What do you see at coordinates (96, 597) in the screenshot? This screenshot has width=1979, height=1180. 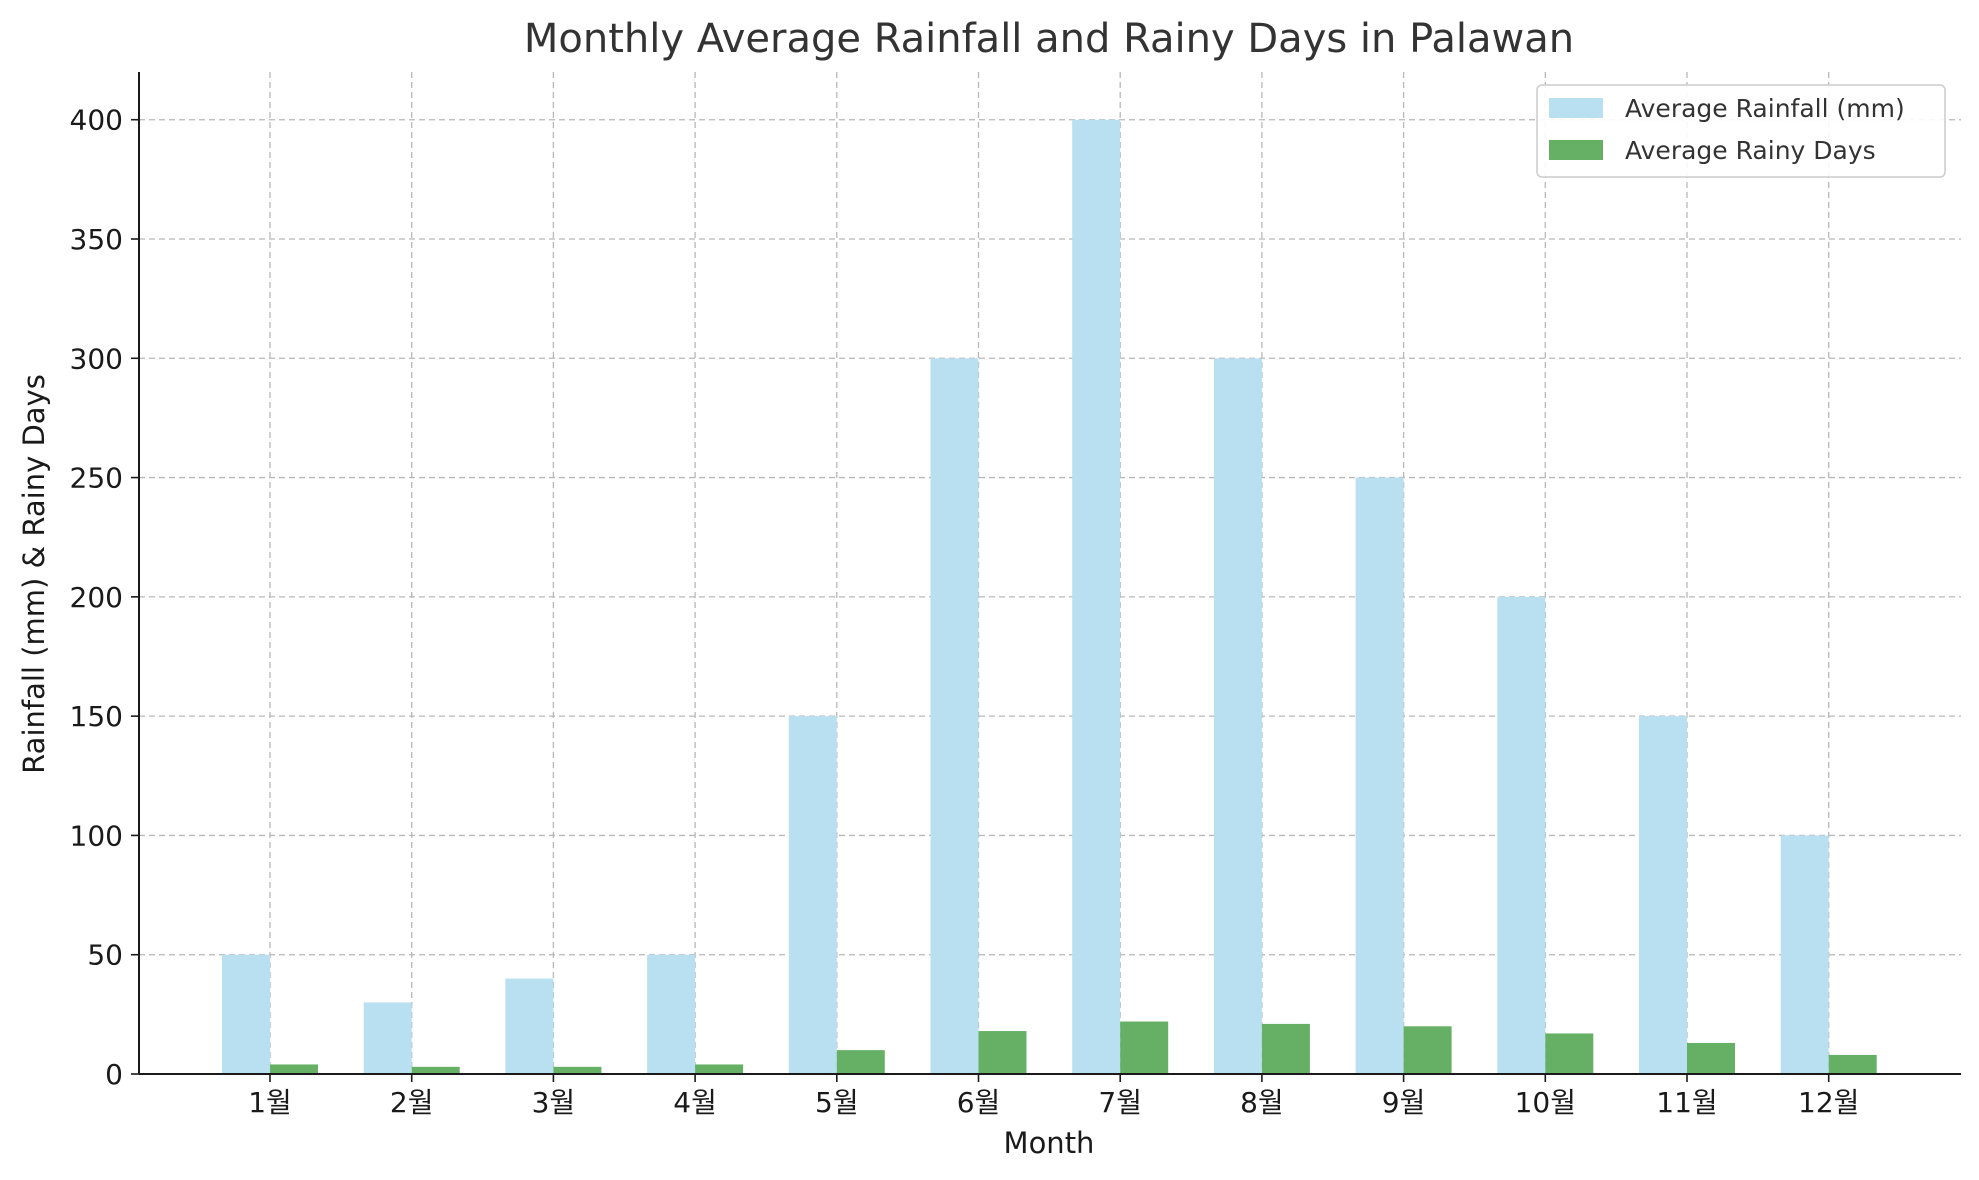 I see `y-tick-label: 200` at bounding box center [96, 597].